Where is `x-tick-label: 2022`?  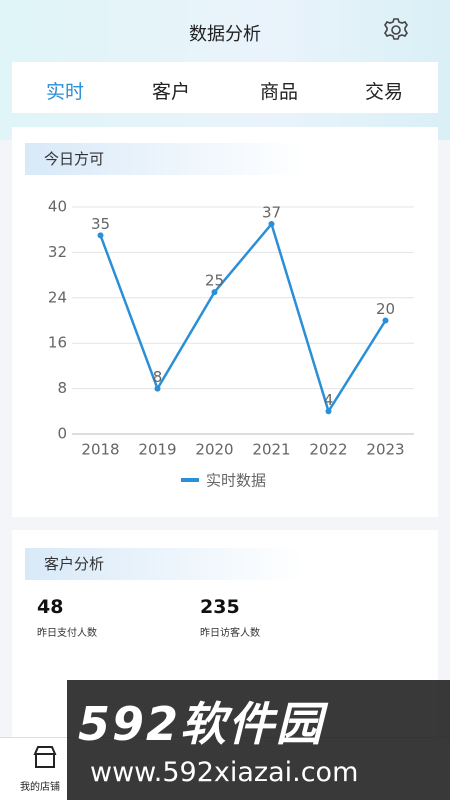
x-tick-label: 2022 is located at coordinates (328, 450).